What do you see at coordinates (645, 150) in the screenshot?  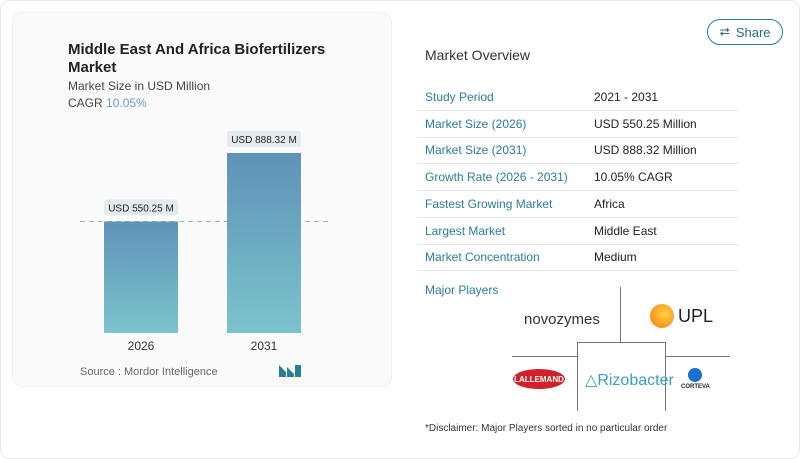 I see `row-value: USD 888.32 Million` at bounding box center [645, 150].